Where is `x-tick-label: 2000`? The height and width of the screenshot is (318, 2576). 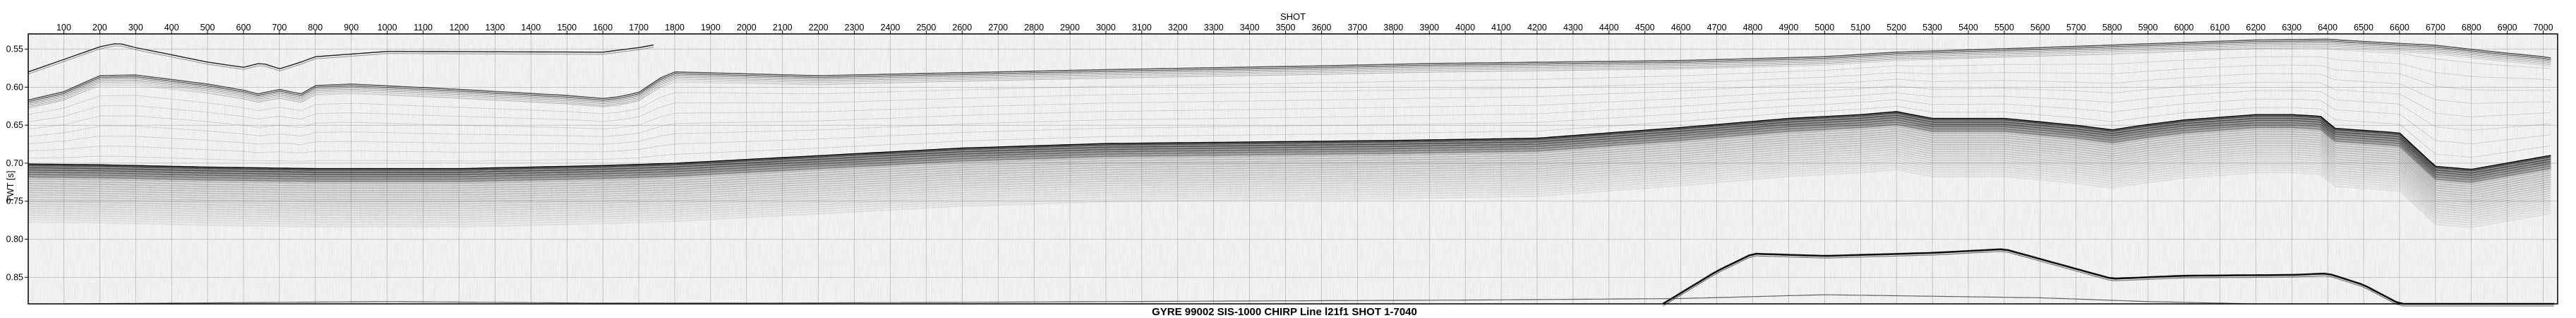
x-tick-label: 2000 is located at coordinates (747, 28).